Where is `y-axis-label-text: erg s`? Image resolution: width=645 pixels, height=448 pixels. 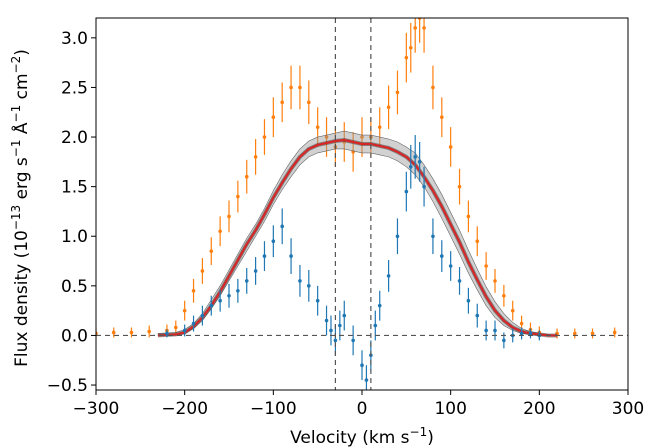 y-axis-label-text: erg s is located at coordinates (22, 181).